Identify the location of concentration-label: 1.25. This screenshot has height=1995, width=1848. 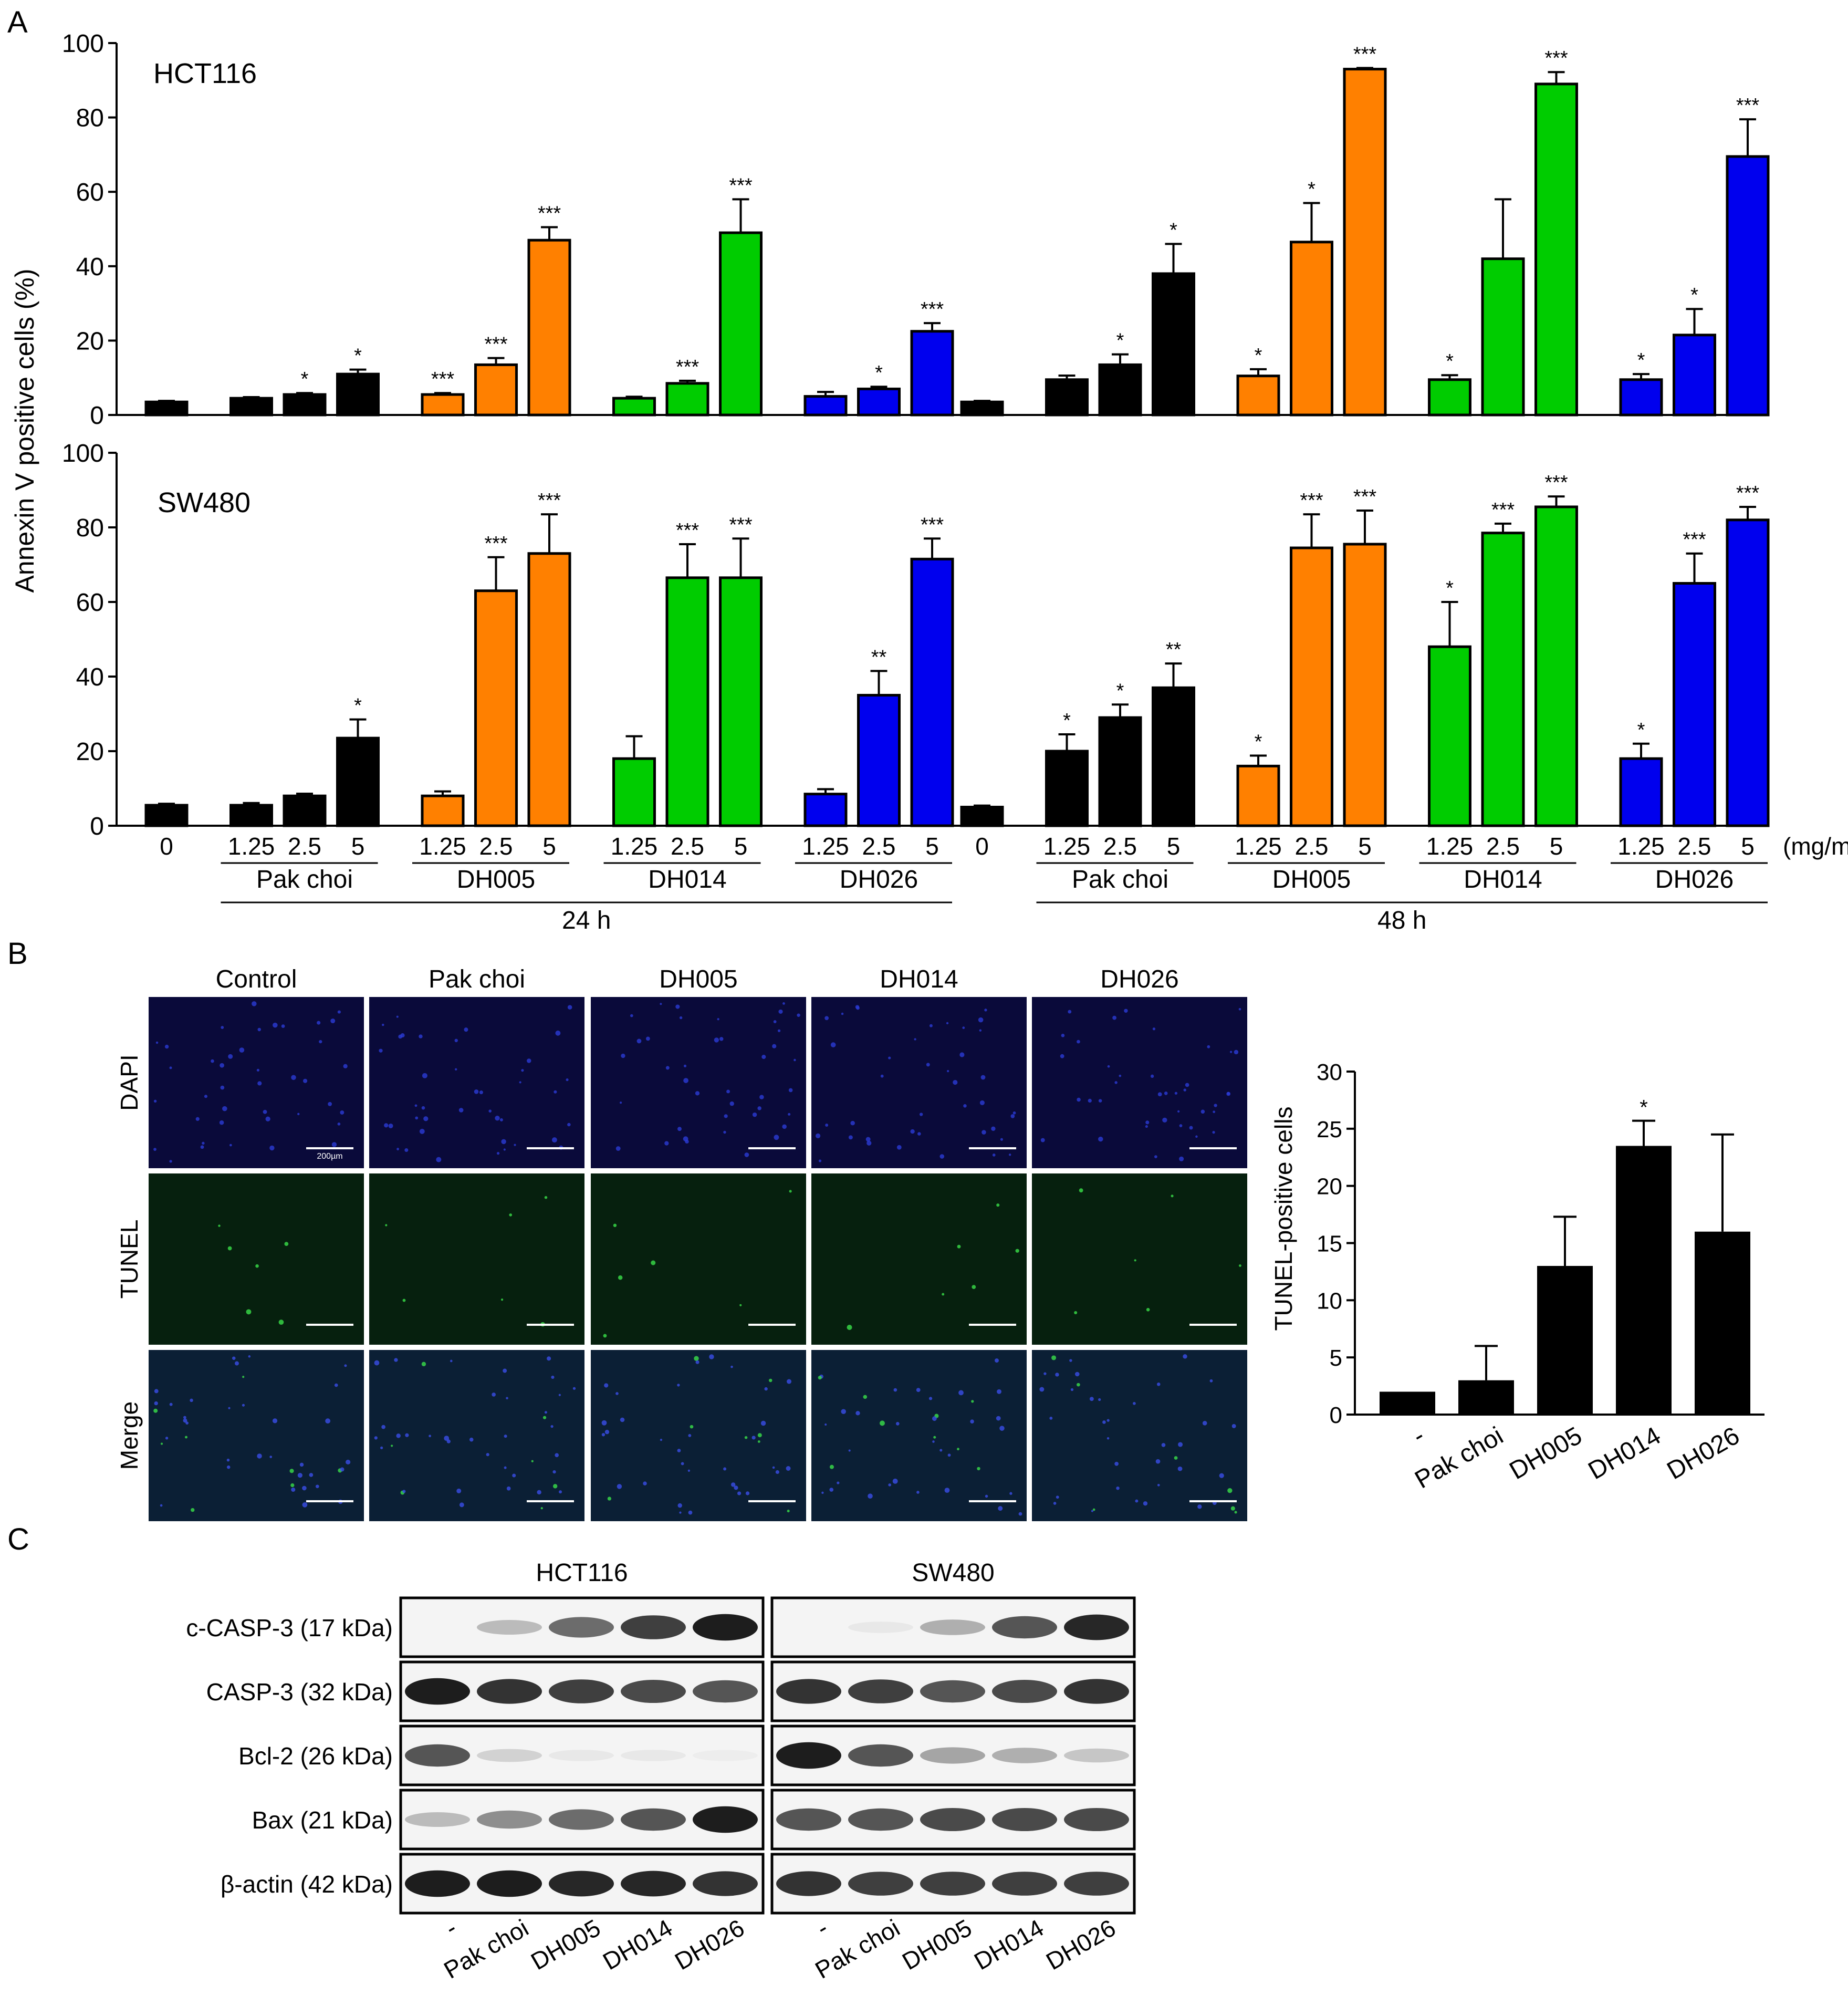
(634, 846).